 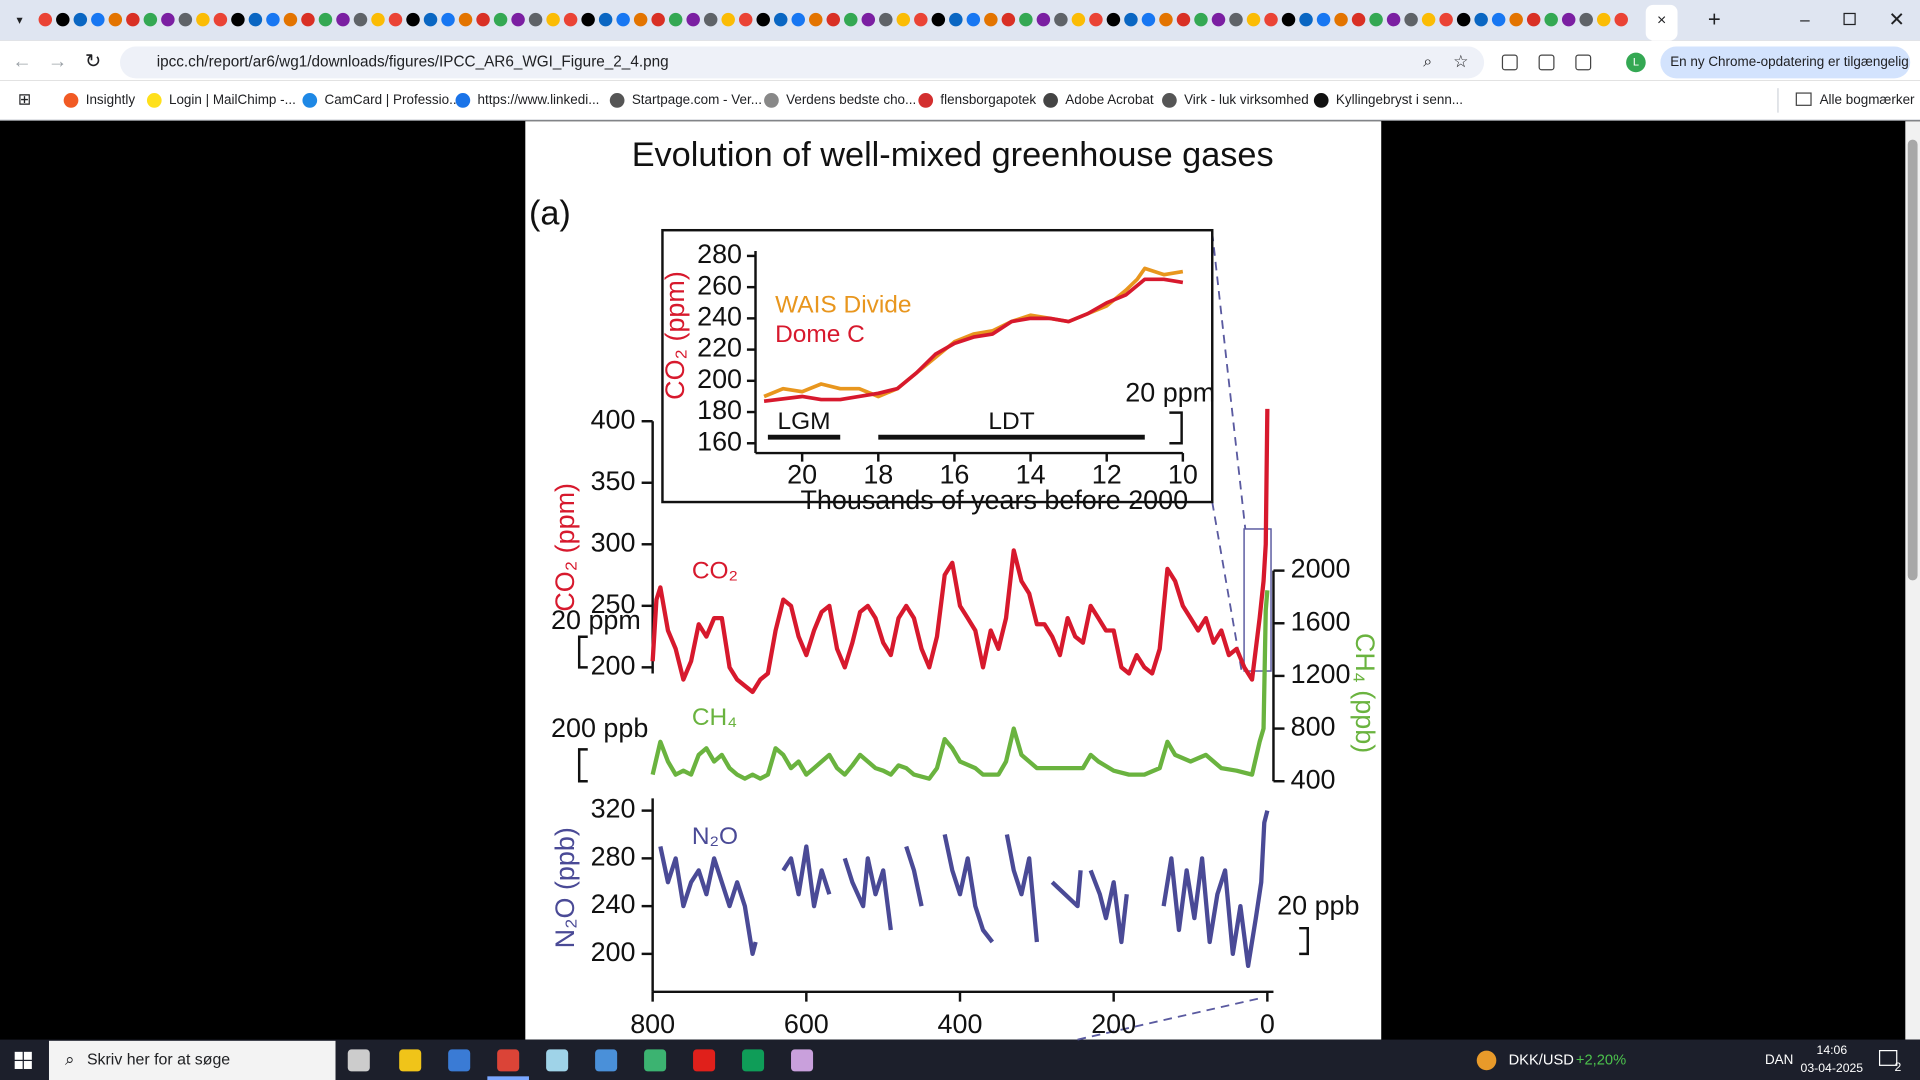 I want to click on close-window: ✕, so click(x=1897, y=20).